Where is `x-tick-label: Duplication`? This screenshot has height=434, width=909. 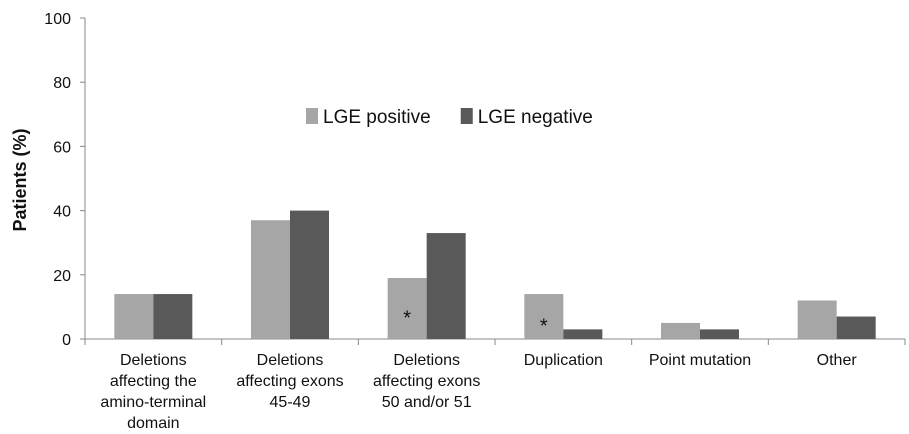
x-tick-label: Duplication is located at coordinates (563, 360).